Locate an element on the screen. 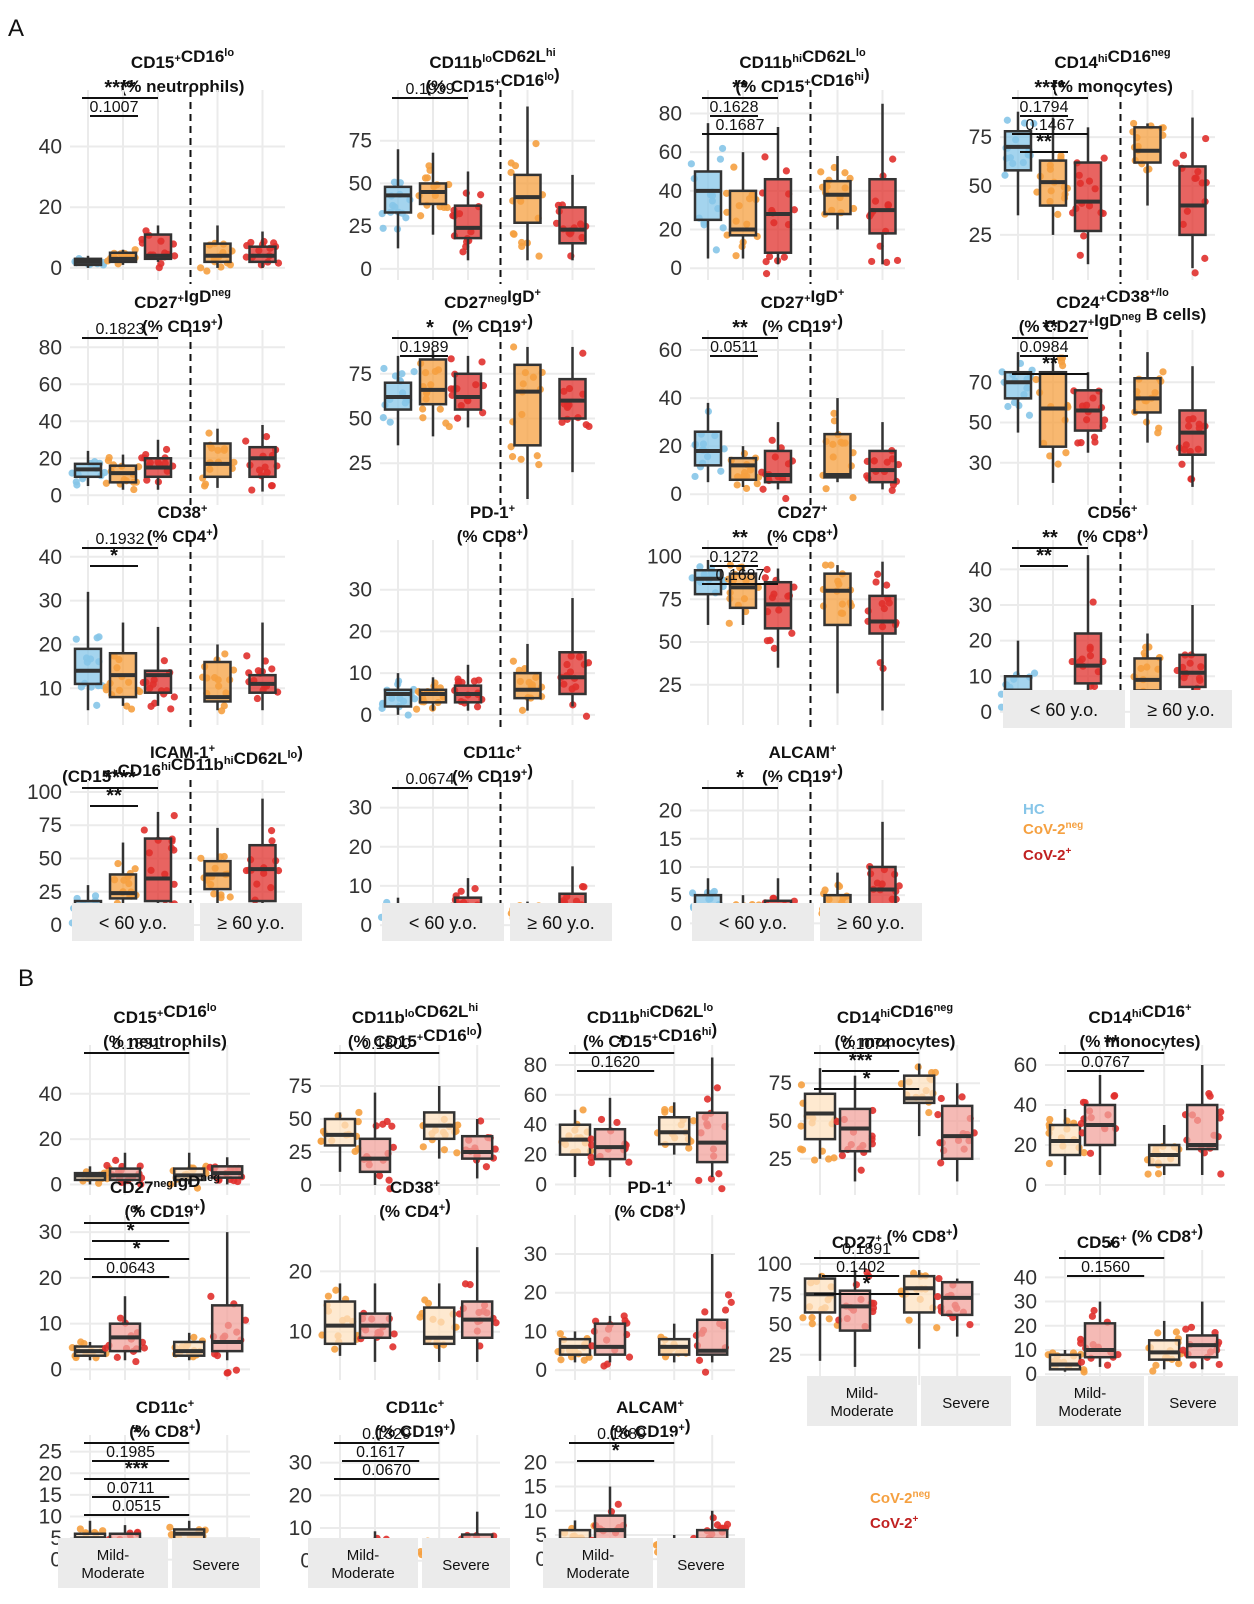 Image resolution: width=1254 pixels, height=1604 pixels. comparison-label: 0.1467 is located at coordinates (1050, 125).